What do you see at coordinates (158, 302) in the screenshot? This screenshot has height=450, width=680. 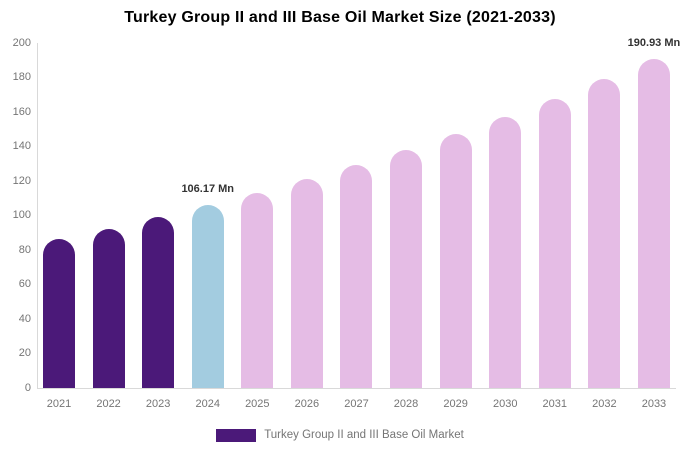 I see `bar-2023` at bounding box center [158, 302].